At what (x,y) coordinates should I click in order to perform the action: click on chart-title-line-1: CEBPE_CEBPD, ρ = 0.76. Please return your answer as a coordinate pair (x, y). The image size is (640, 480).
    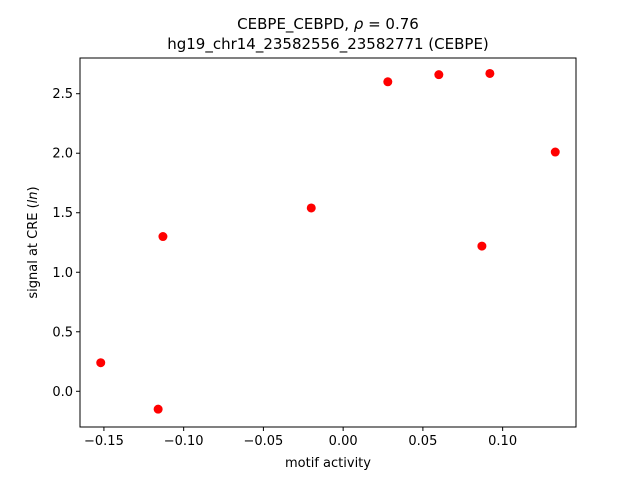
    Looking at the image, I should click on (328, 24).